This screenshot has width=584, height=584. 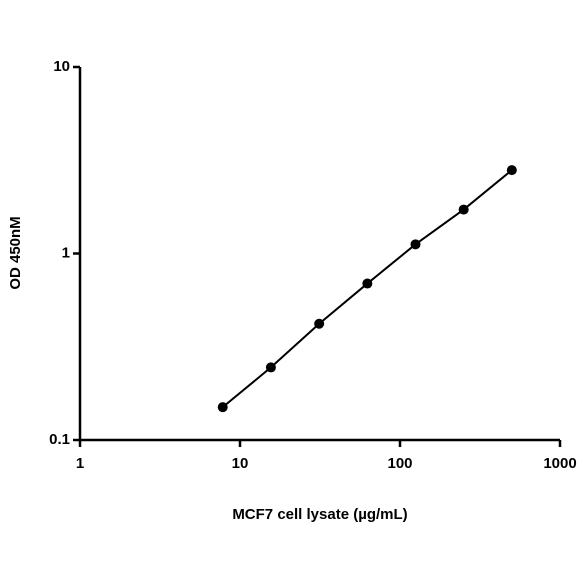 What do you see at coordinates (559, 463) in the screenshot?
I see `x-tick-label: 1000` at bounding box center [559, 463].